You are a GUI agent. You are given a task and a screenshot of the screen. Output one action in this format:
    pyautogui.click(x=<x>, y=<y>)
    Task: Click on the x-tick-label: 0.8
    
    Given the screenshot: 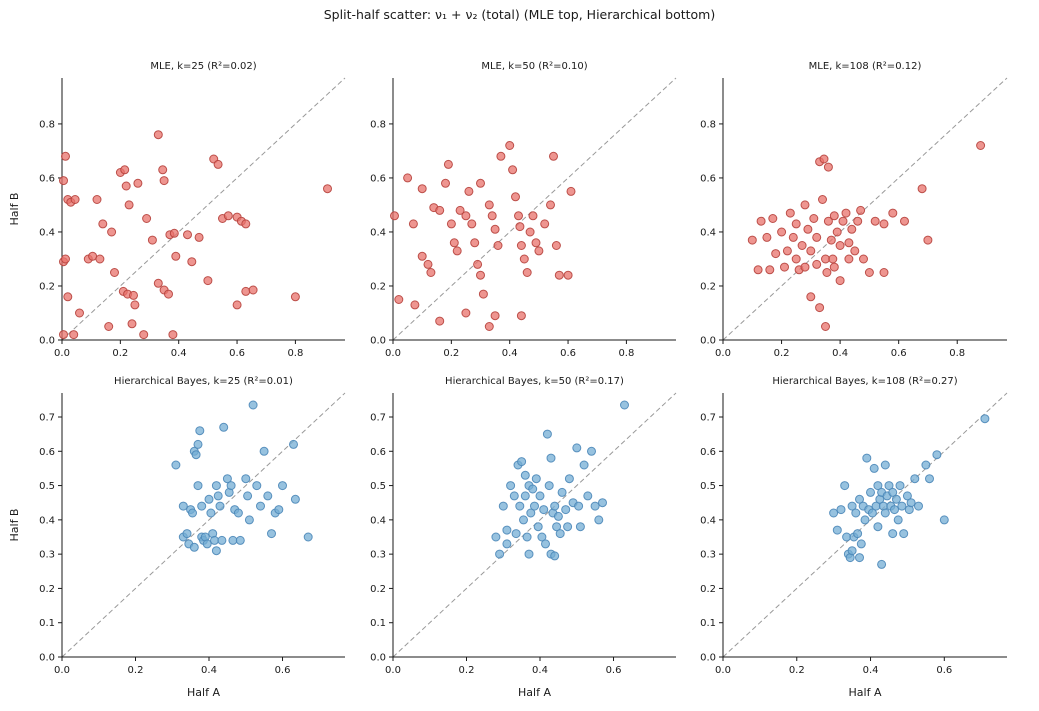 What is the action you would take?
    pyautogui.click(x=295, y=353)
    